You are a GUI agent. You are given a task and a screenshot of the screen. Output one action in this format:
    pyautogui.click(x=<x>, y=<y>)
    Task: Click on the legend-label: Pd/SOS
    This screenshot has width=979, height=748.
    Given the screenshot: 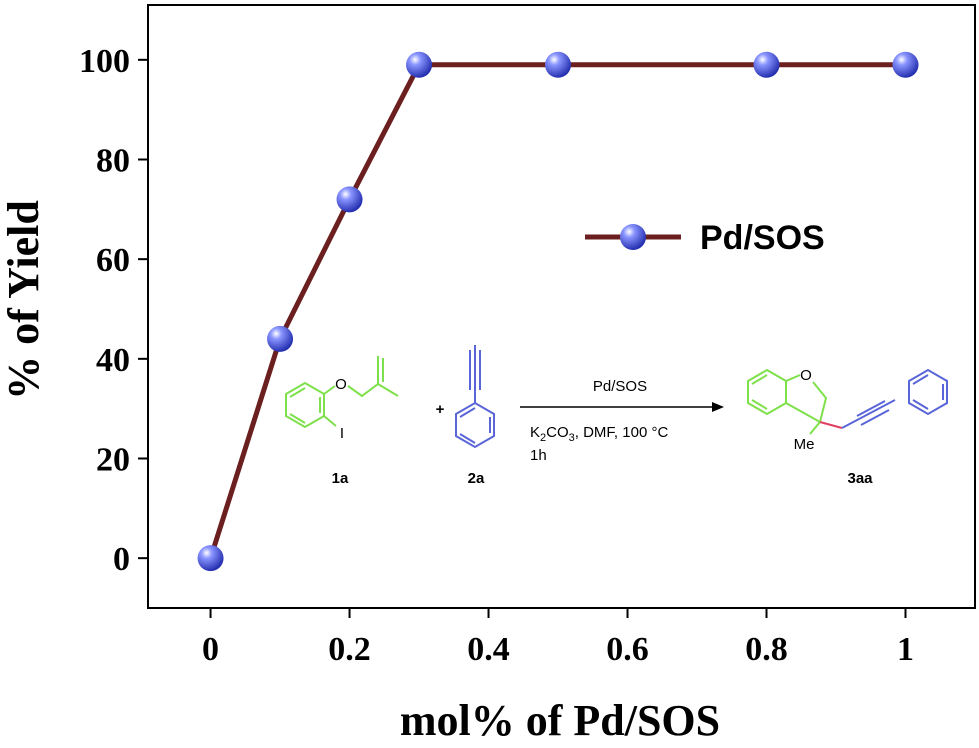 What is the action you would take?
    pyautogui.click(x=762, y=238)
    